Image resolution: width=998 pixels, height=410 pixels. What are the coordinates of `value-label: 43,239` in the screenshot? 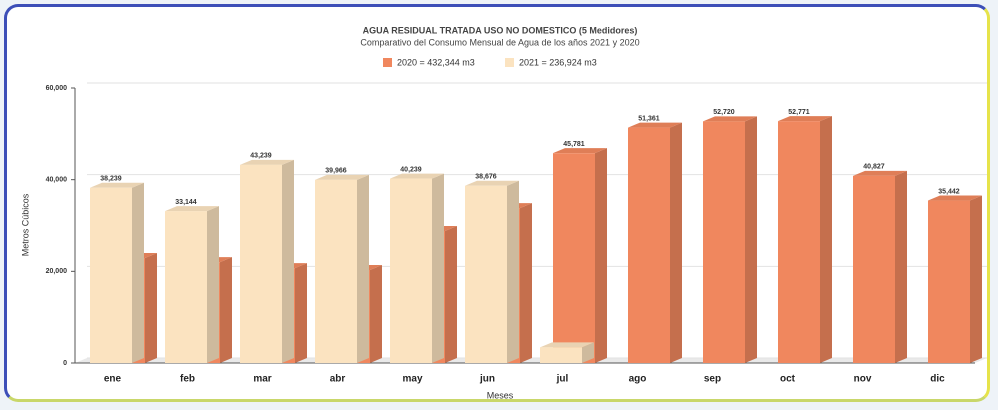 It's located at (261, 156).